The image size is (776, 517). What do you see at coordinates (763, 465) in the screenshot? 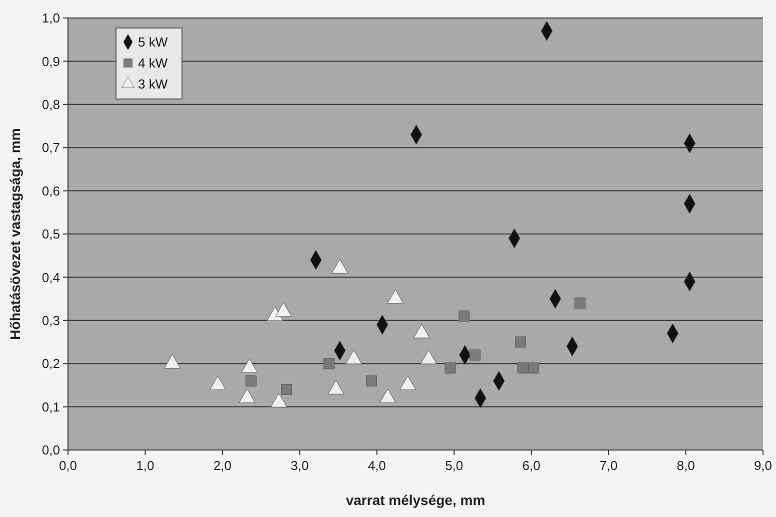
I see `x-tick-label: 9,0` at bounding box center [763, 465].